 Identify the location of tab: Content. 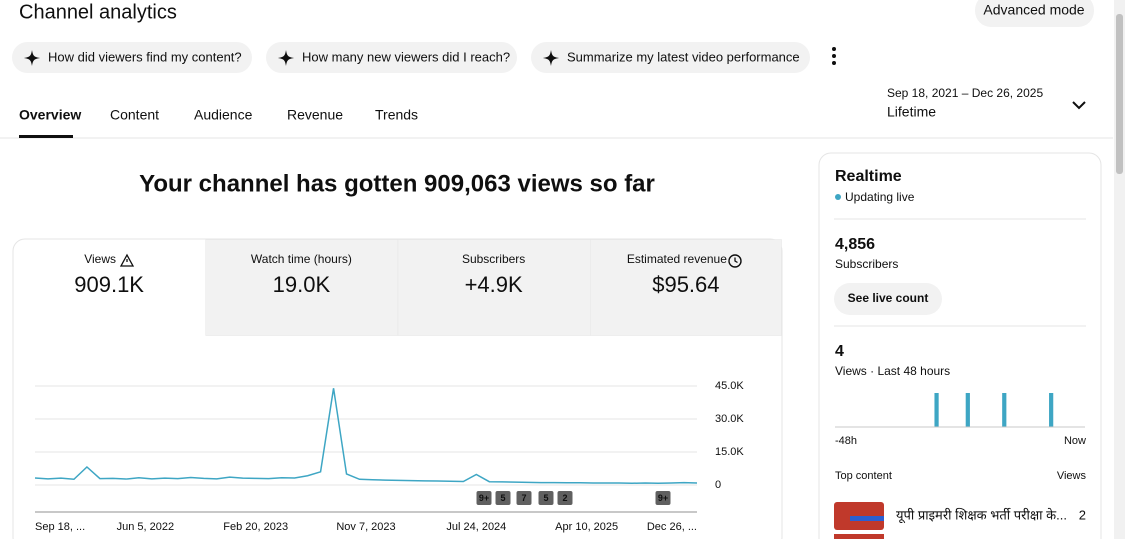
(134, 115).